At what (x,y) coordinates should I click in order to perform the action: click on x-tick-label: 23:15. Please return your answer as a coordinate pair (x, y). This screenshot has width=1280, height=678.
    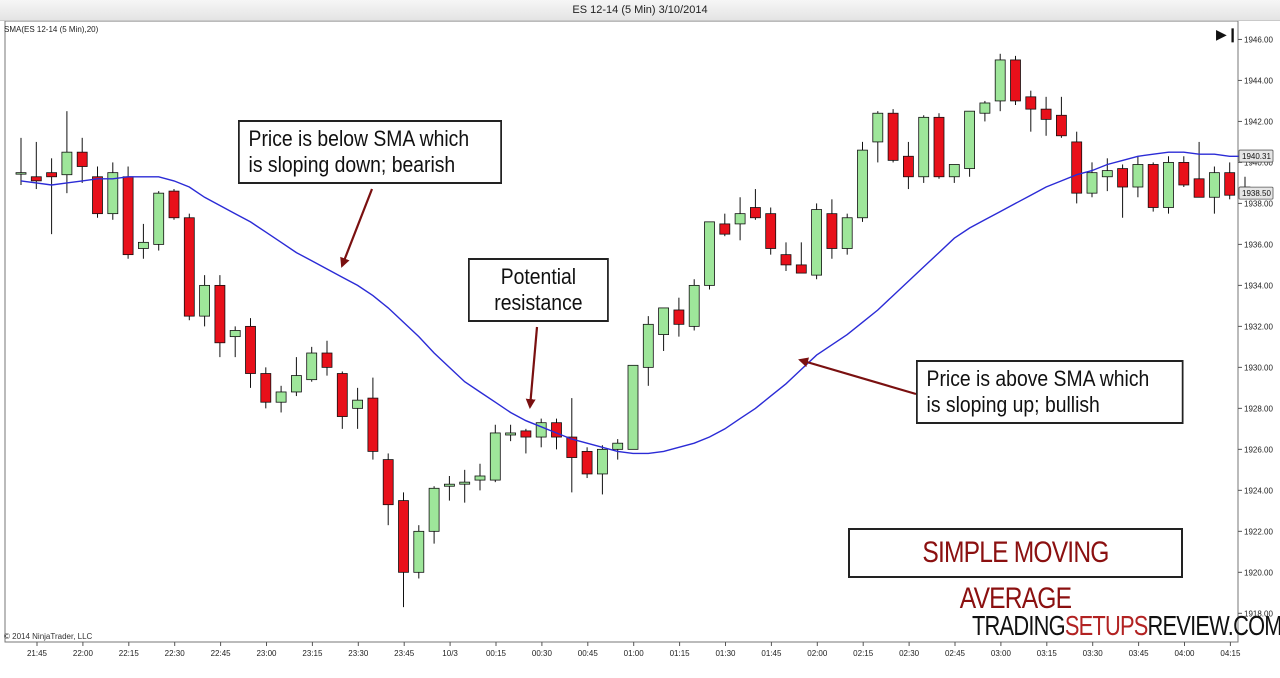
    Looking at the image, I should click on (312, 653).